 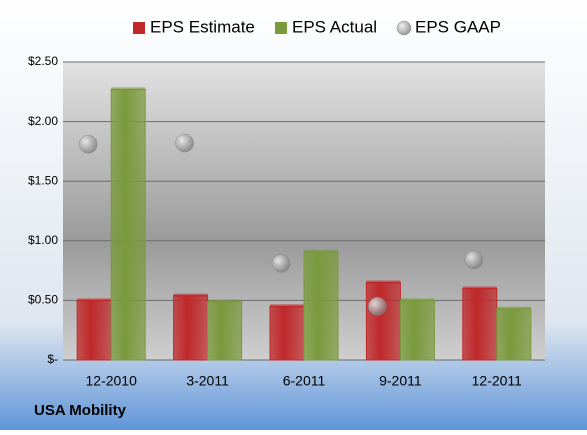 What do you see at coordinates (202, 26) in the screenshot?
I see `legend-label: EPS Estimate` at bounding box center [202, 26].